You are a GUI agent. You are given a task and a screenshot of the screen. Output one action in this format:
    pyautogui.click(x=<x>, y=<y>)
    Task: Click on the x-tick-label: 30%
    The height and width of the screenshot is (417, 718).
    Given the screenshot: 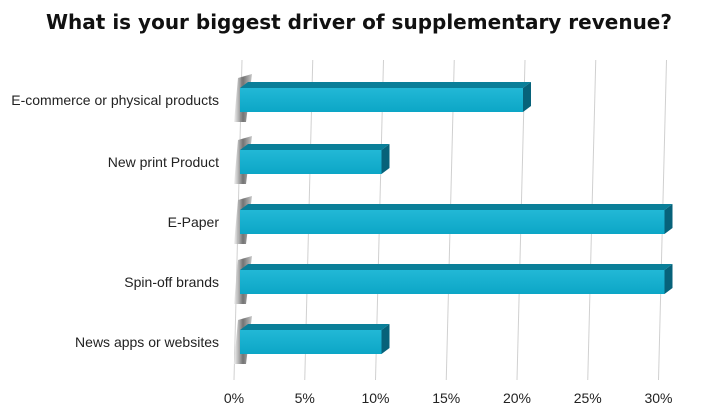 What is the action you would take?
    pyautogui.click(x=658, y=398)
    